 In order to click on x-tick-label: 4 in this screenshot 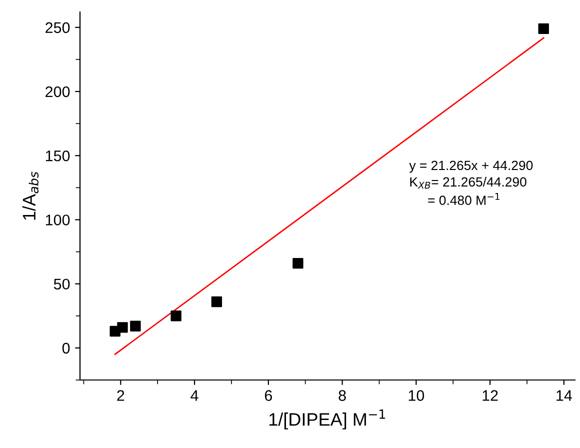, I will do `click(194, 395)`.